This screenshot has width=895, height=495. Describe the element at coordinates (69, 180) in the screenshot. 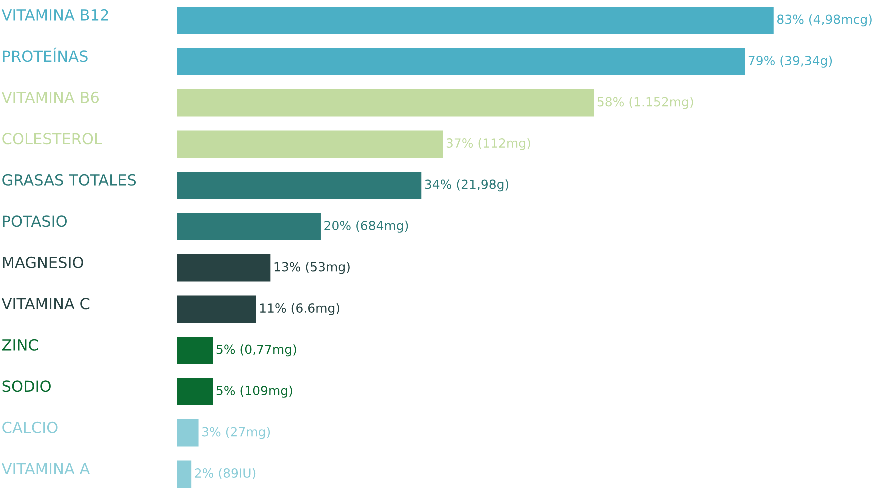

I see `y-tick-label: GRASAS TOTALES` at that location.